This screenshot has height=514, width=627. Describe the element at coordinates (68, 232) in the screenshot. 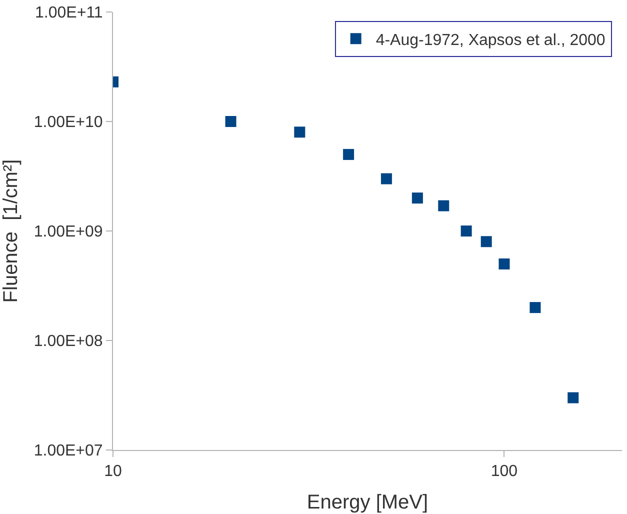

I see `y-tick-label: 1.00E+09` at that location.